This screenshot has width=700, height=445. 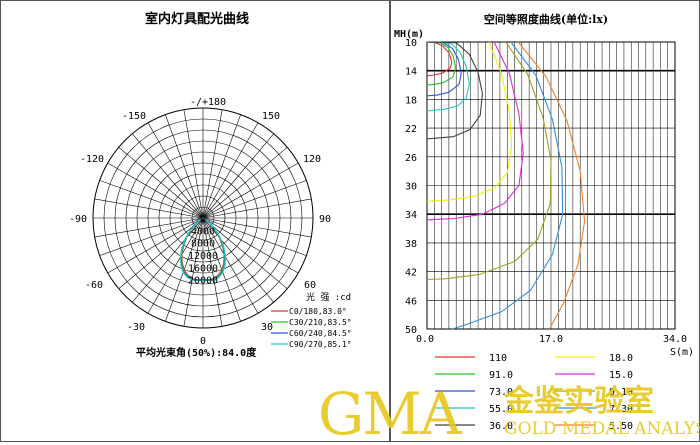 I want to click on isolux-y-tick: 14, so click(x=411, y=72).